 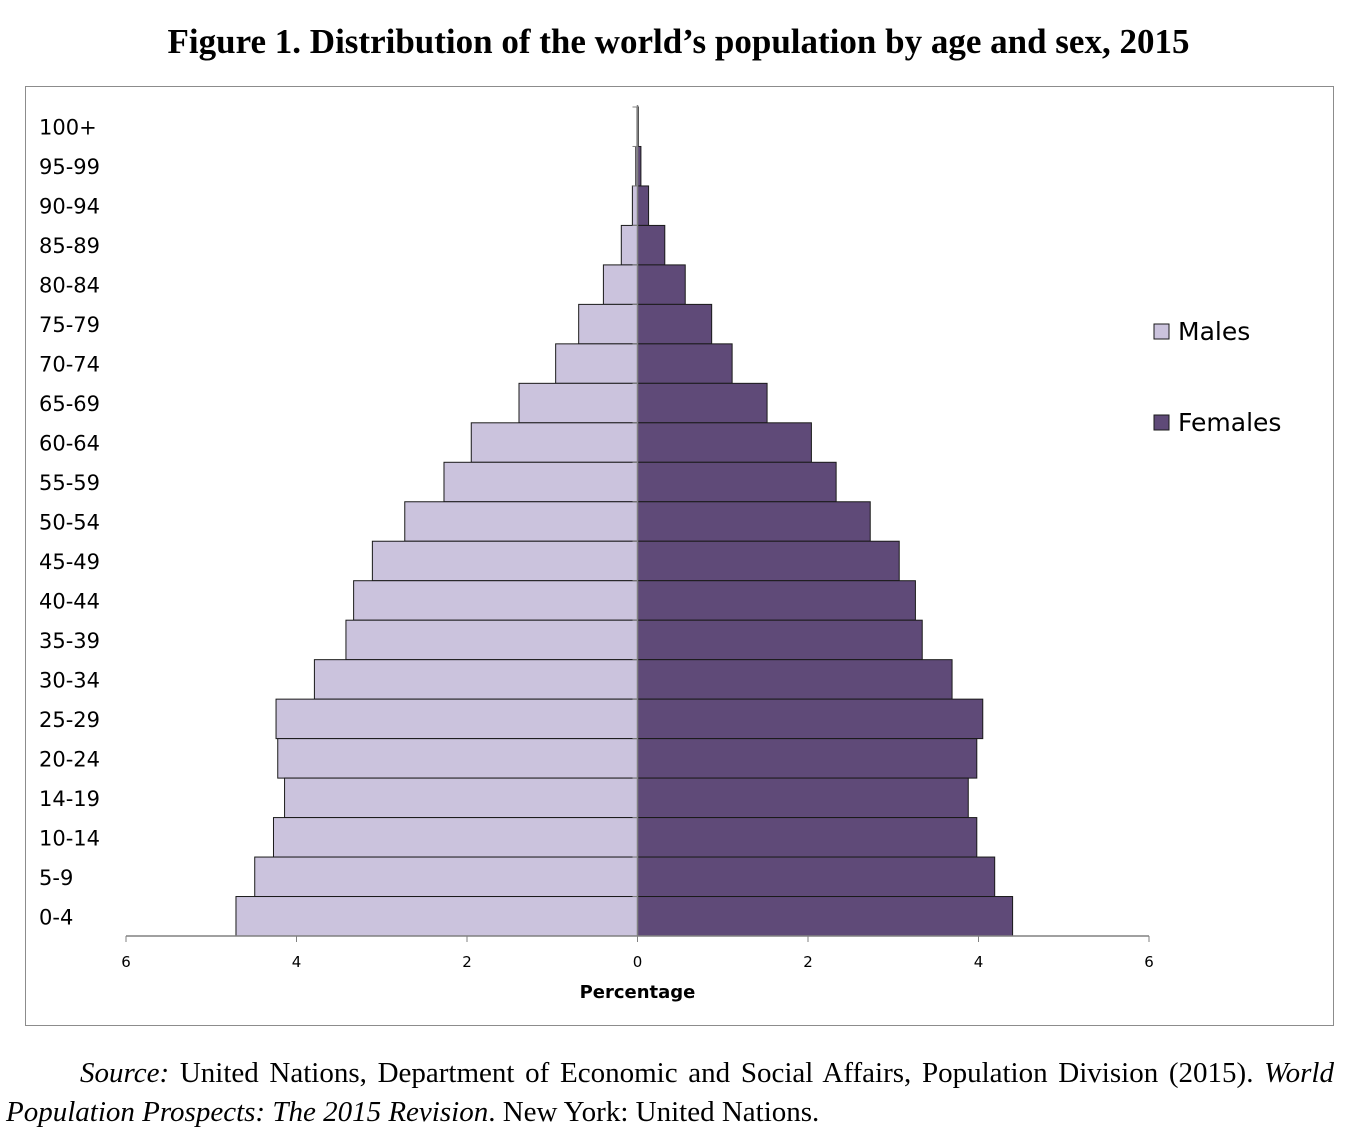 What do you see at coordinates (69, 838) in the screenshot?
I see `category-label-10-14: 10-14` at bounding box center [69, 838].